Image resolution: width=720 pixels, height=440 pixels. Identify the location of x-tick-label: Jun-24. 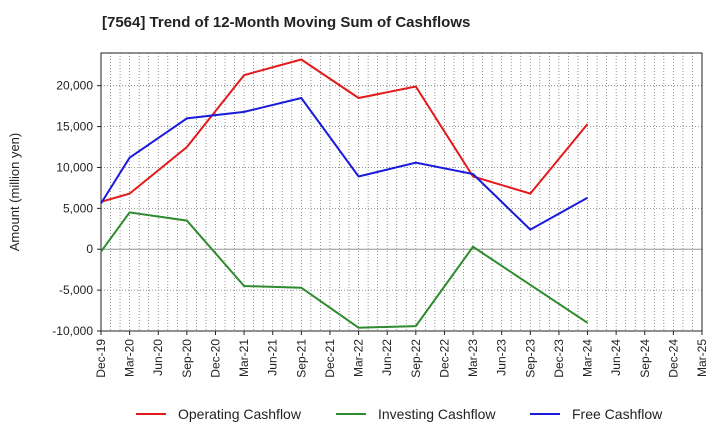
(616, 357).